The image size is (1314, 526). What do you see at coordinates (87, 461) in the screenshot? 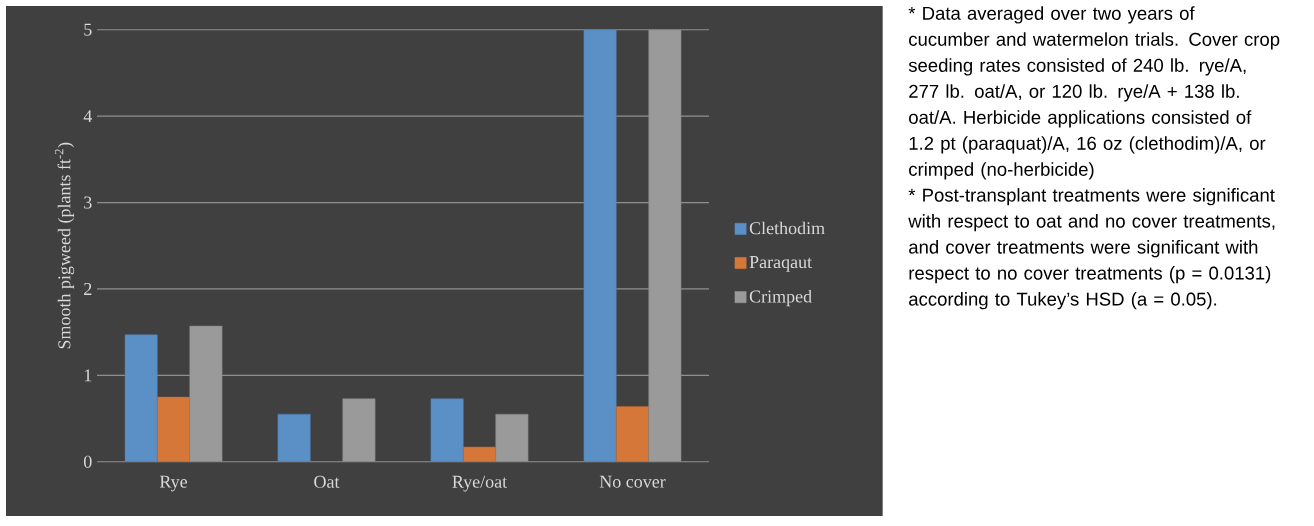
I see `y-tick-label: 0` at bounding box center [87, 461].